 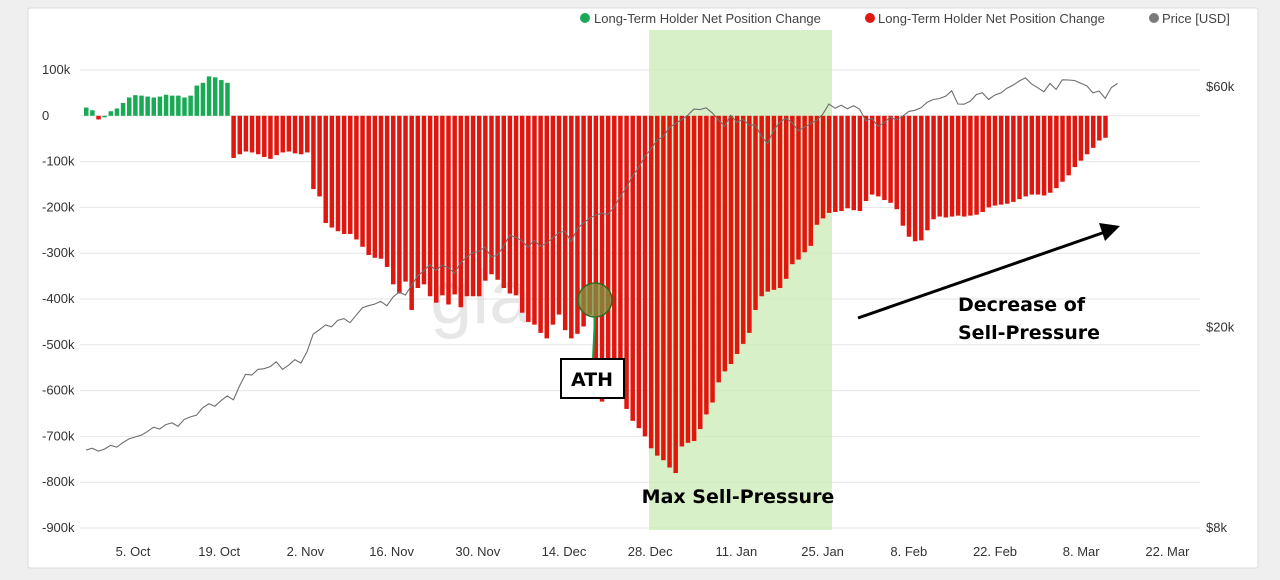 What do you see at coordinates (1022, 305) in the screenshot?
I see `decrease-label-line1: Decrease of` at bounding box center [1022, 305].